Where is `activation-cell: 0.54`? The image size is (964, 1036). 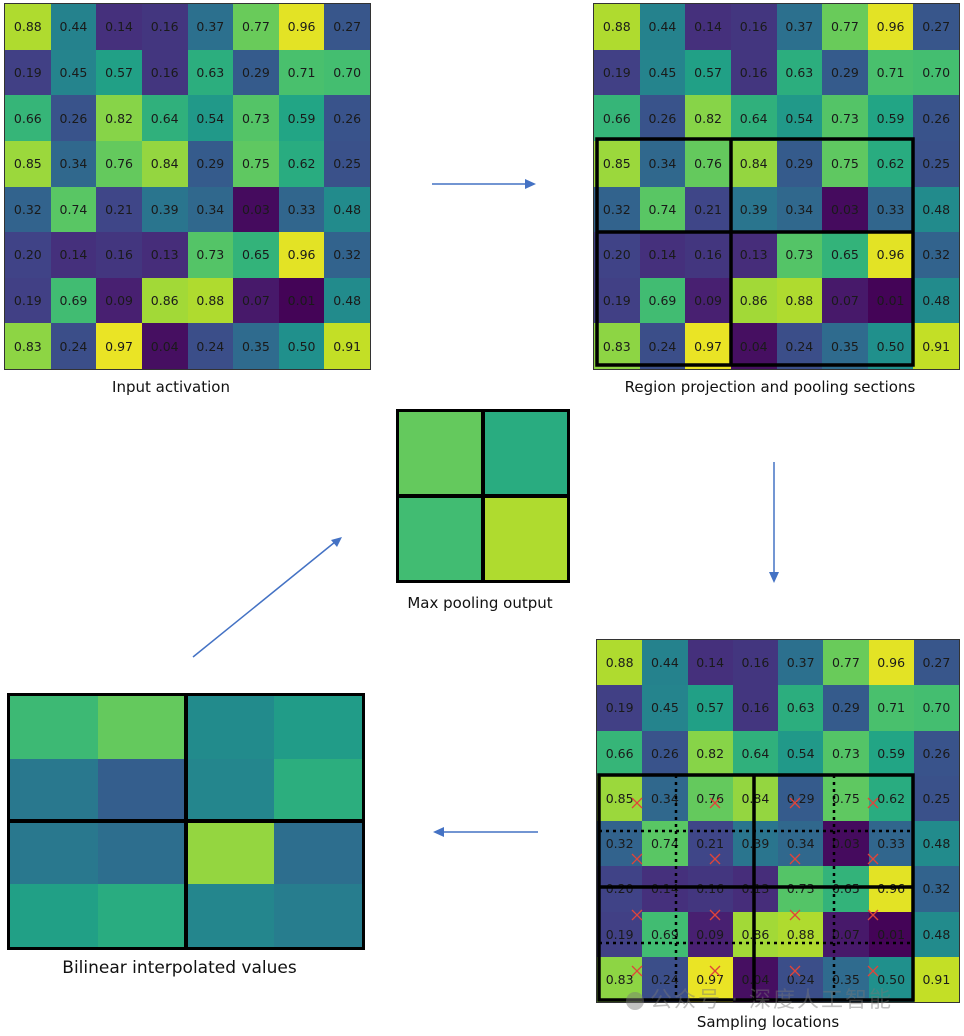
activation-cell: 0.54 is located at coordinates (799, 118).